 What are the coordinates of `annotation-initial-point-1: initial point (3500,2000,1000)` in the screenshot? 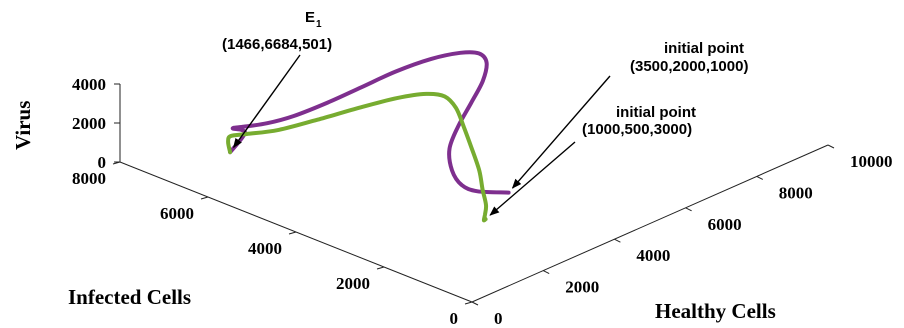 It's located at (689, 57).